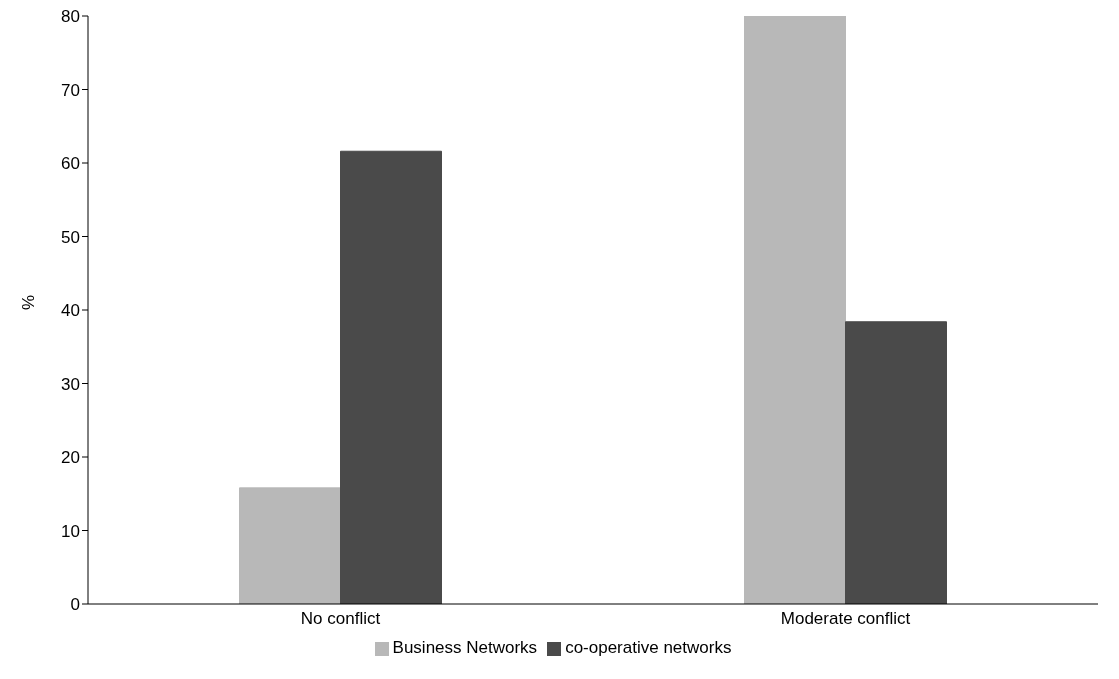 This screenshot has width=1119, height=679. Describe the element at coordinates (70, 311) in the screenshot. I see `y-tick-label: 40` at that location.